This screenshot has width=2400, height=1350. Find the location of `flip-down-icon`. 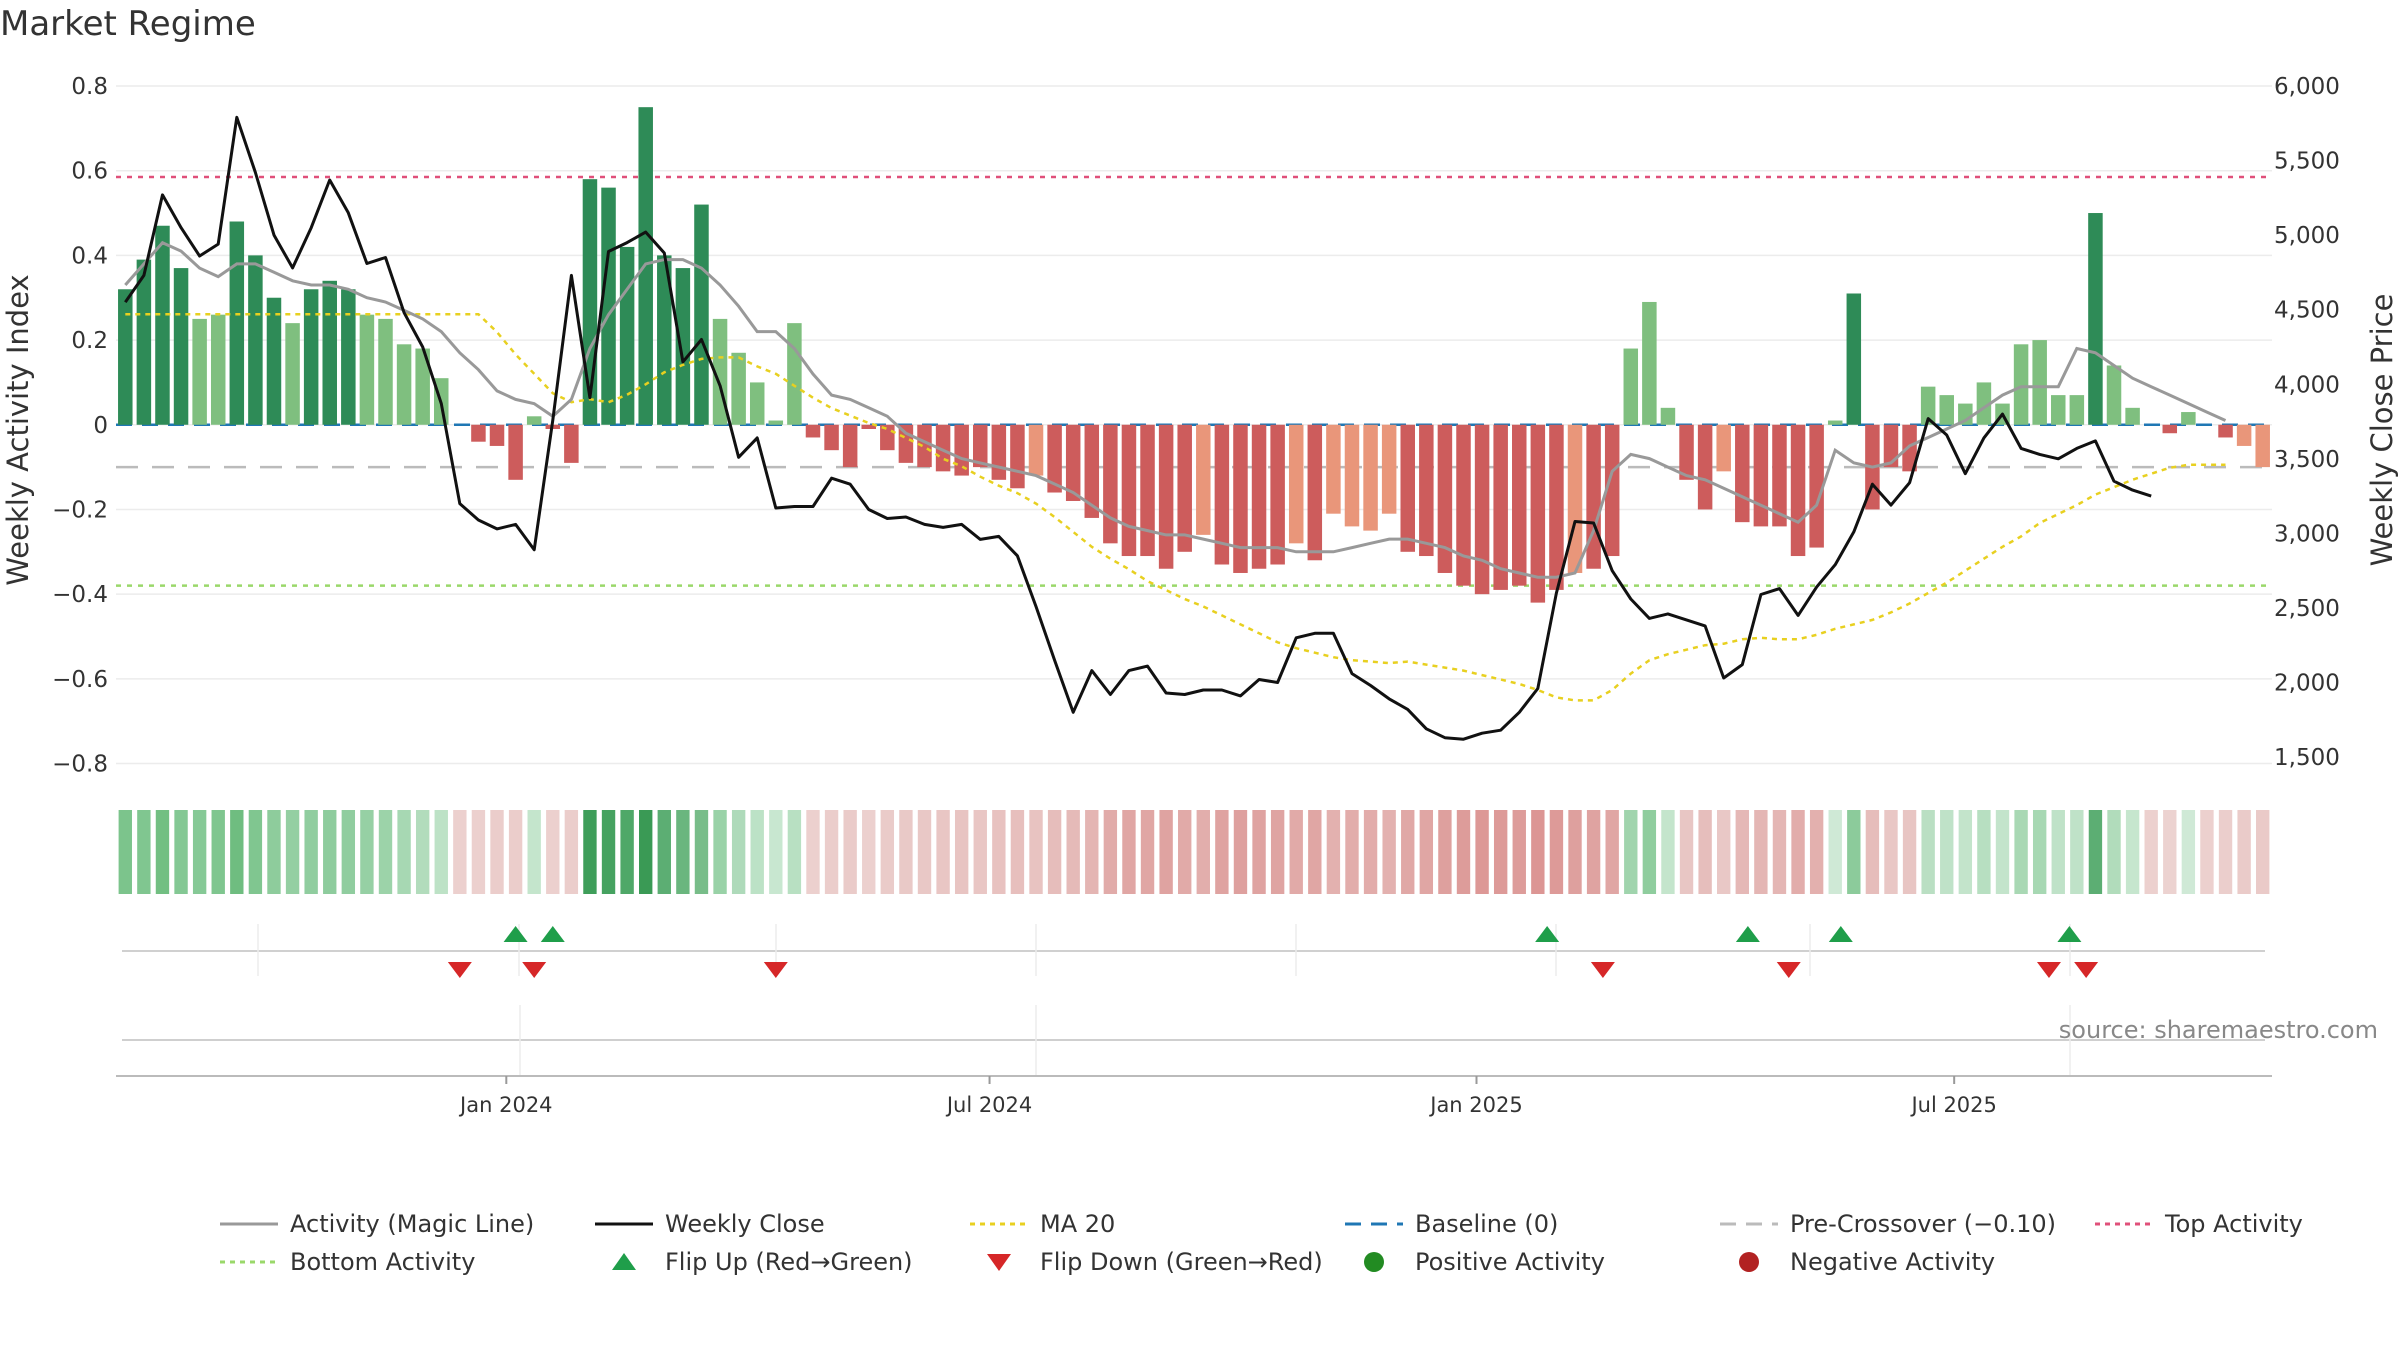

flip-down-icon is located at coordinates (999, 1262).